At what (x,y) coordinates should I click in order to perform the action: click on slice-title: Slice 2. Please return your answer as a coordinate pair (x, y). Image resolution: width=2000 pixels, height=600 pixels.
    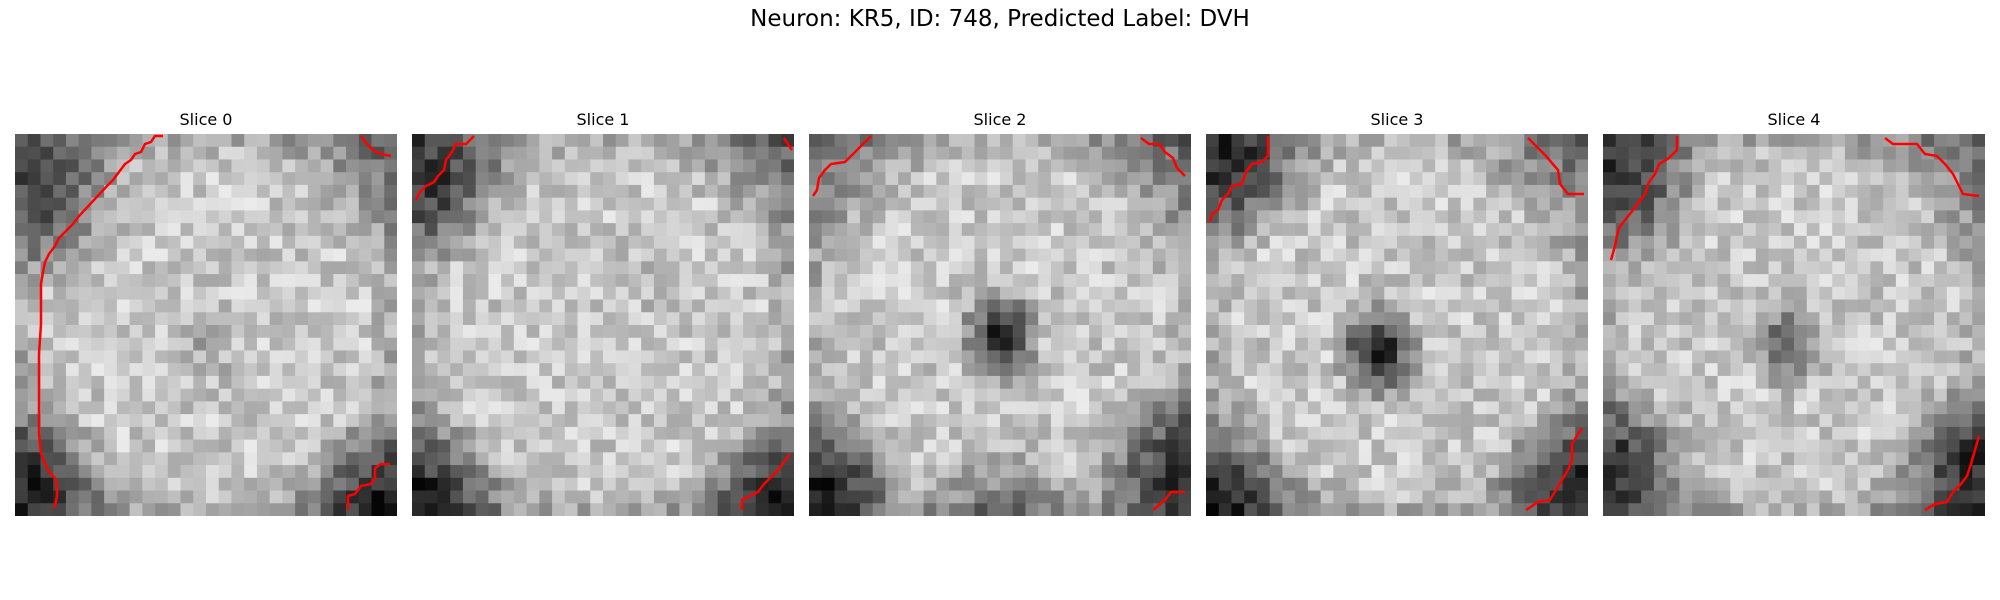
    Looking at the image, I should click on (1000, 119).